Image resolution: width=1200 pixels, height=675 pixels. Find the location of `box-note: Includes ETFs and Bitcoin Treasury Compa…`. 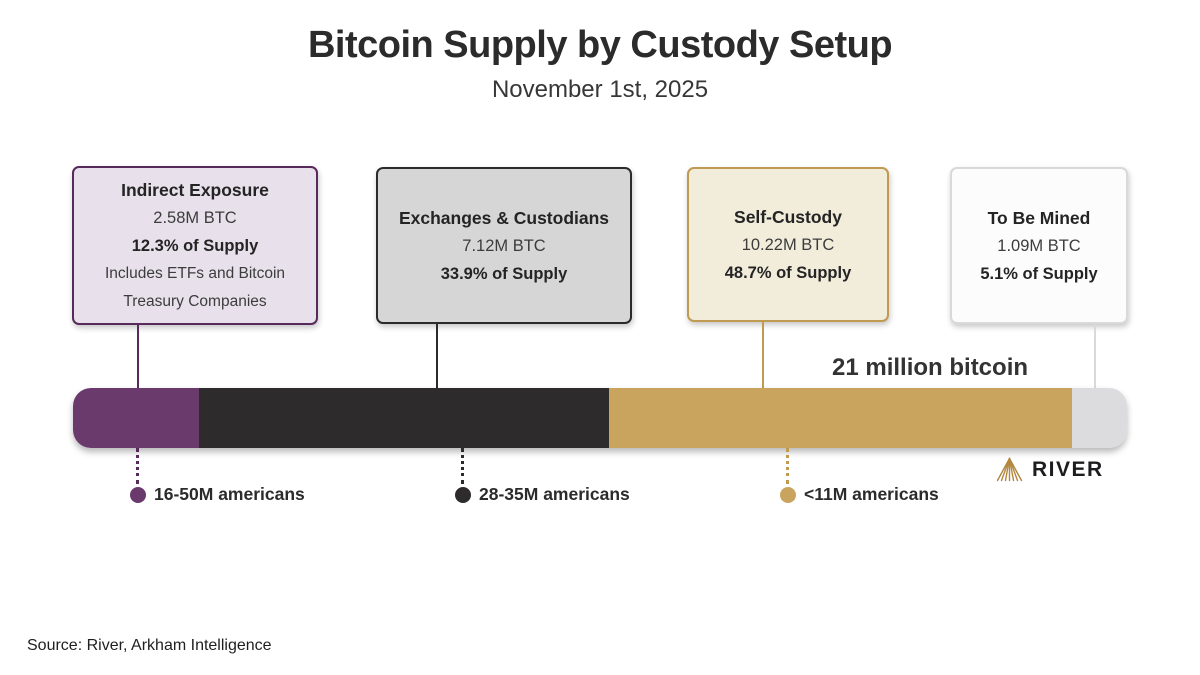

box-note: Includes ETFs and Bitcoin Treasury Compa… is located at coordinates (195, 287).